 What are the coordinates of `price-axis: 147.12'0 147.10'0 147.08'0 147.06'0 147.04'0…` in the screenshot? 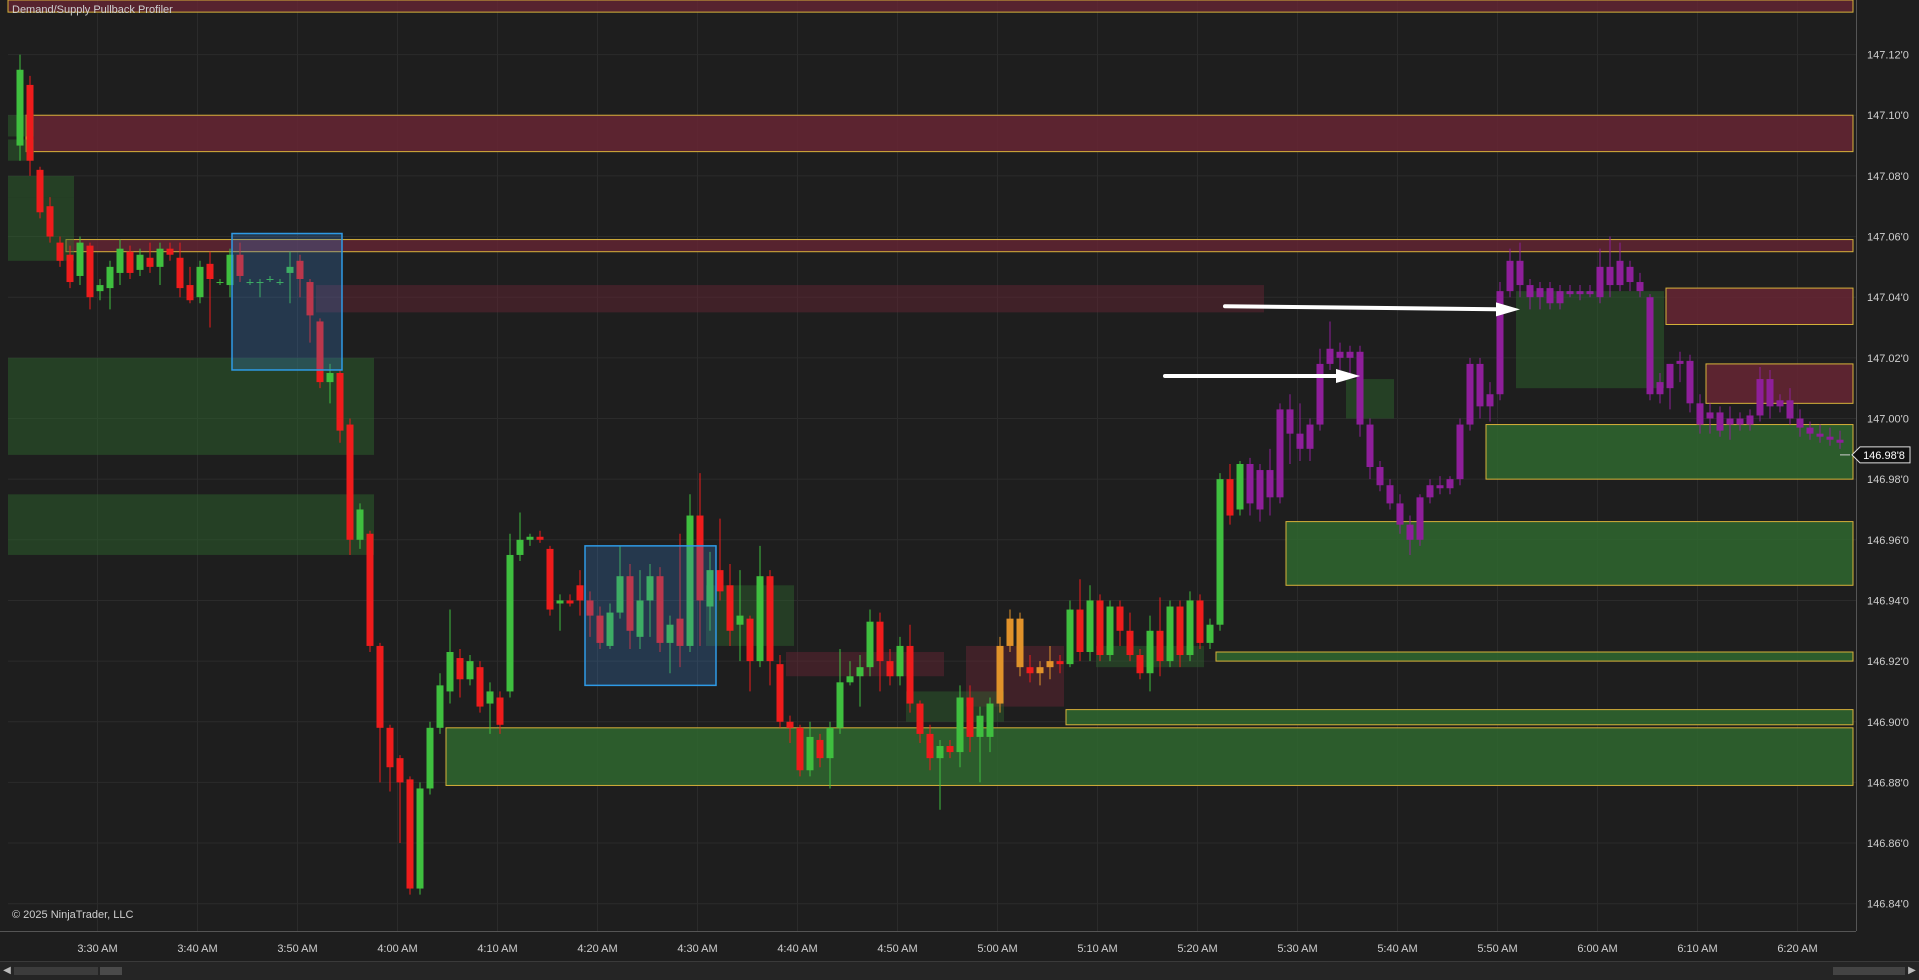 It's located at (1888, 480).